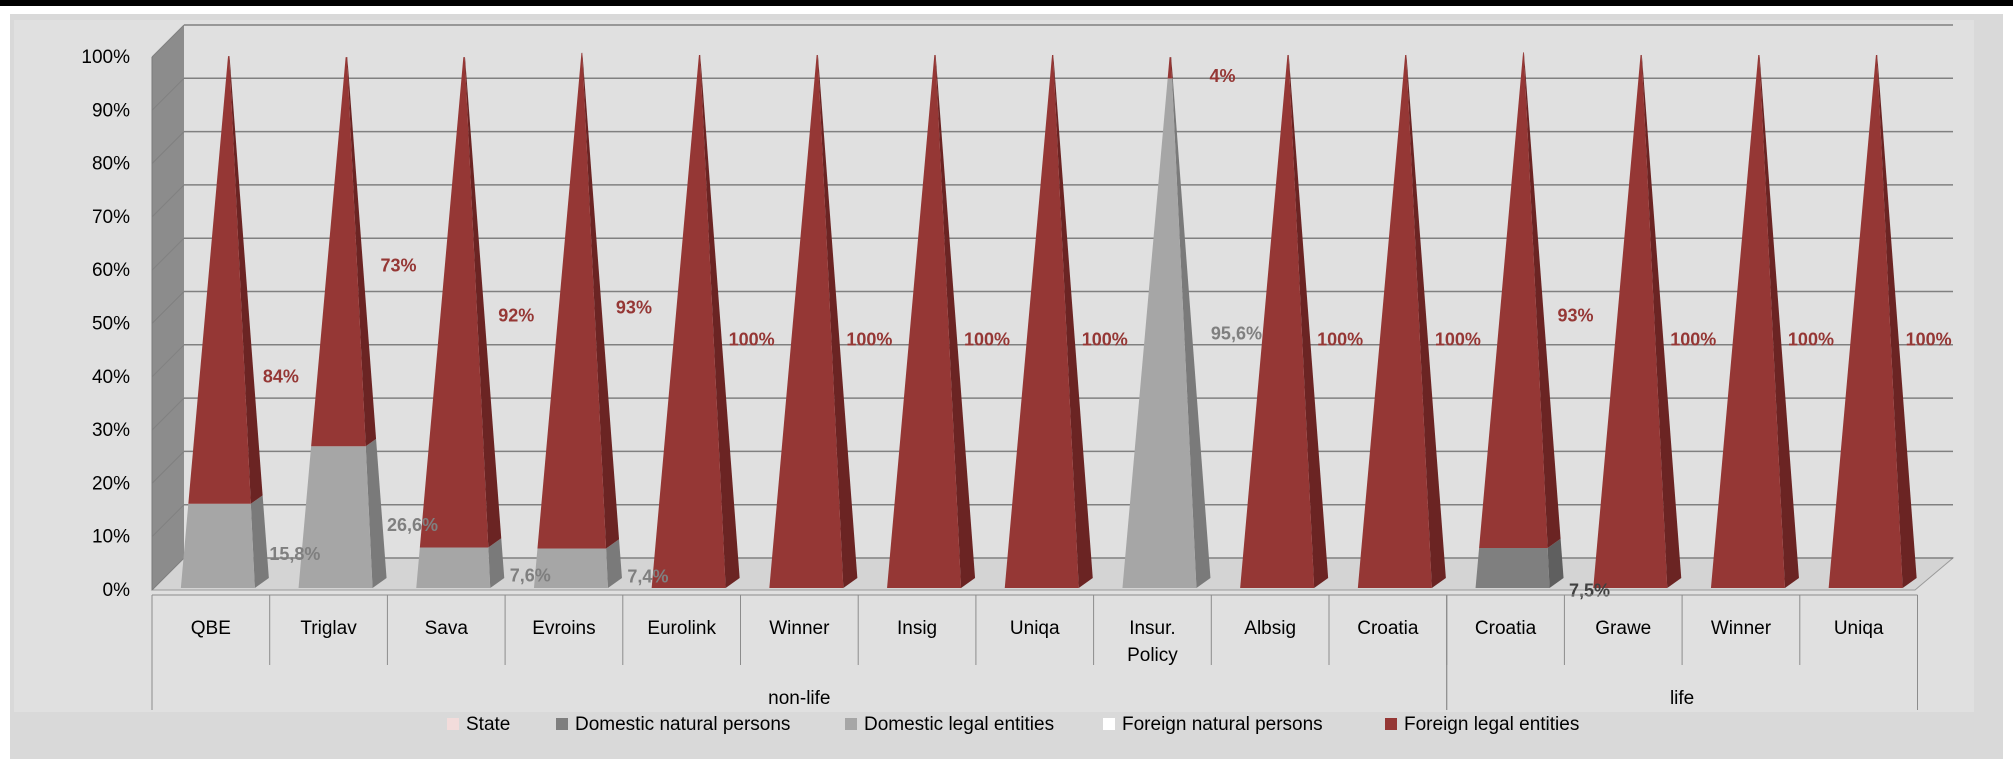  I want to click on x-tick-label: Eurolink, so click(681, 628).